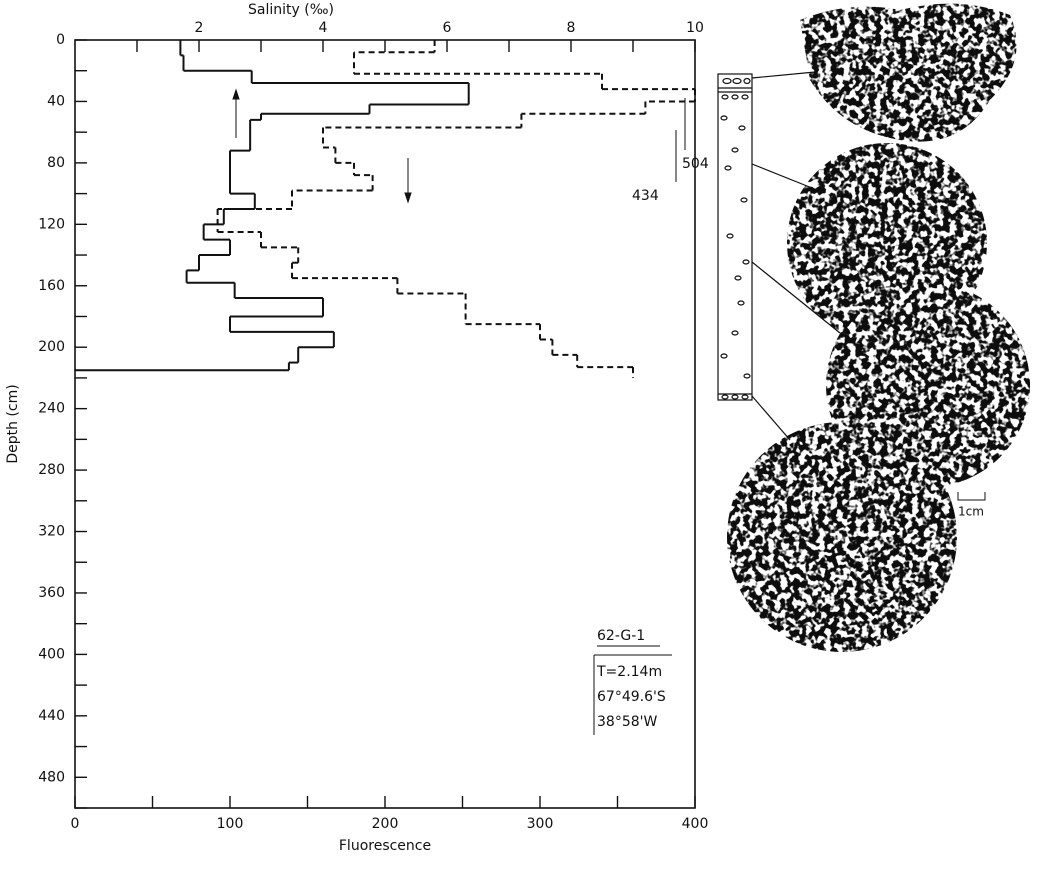 The width and height of the screenshot is (1038, 883). I want to click on y-tick-label: 400, so click(51, 654).